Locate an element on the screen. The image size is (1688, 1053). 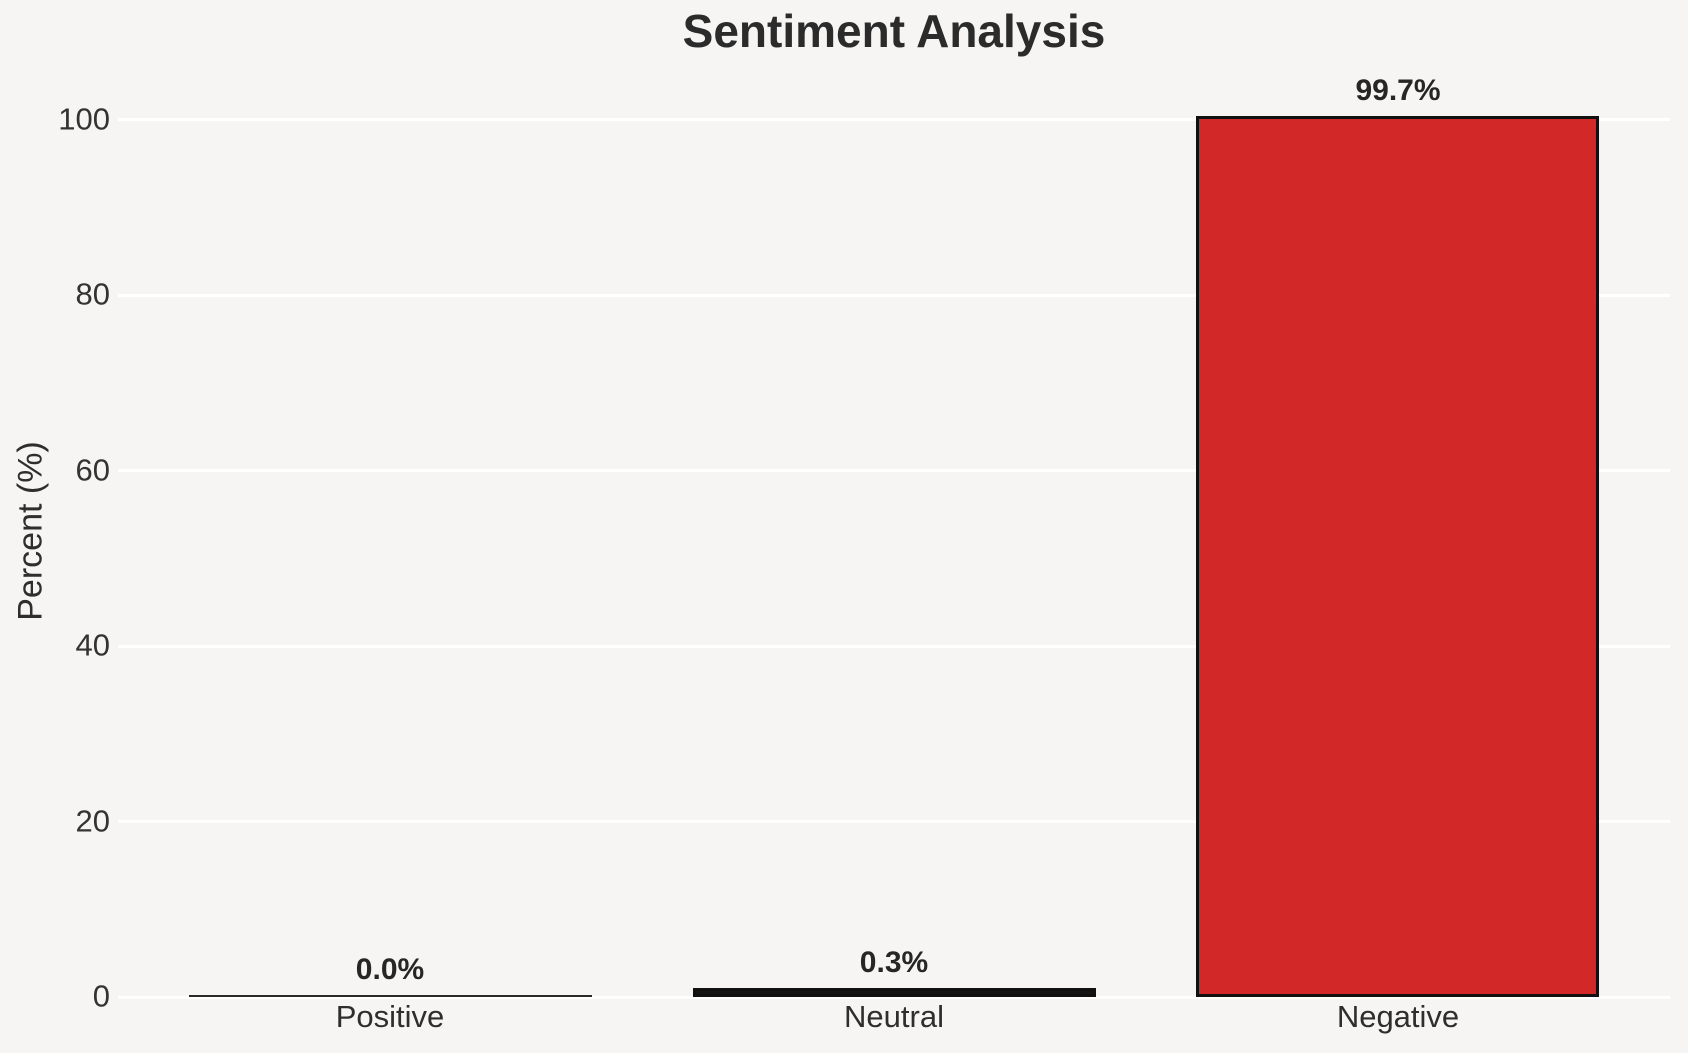
y-tick-label-40: 40 is located at coordinates (92, 645).